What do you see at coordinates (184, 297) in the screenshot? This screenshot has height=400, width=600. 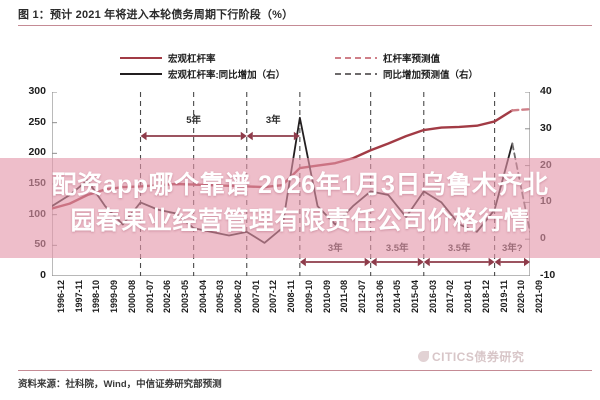 I see `x-tick-label: 2003-05` at bounding box center [184, 297].